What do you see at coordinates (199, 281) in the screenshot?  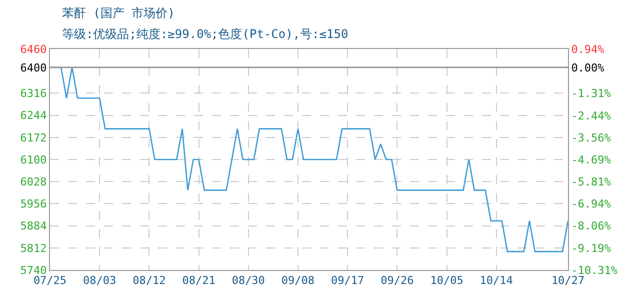 I see `x-tick-label: 08/21` at bounding box center [199, 281].